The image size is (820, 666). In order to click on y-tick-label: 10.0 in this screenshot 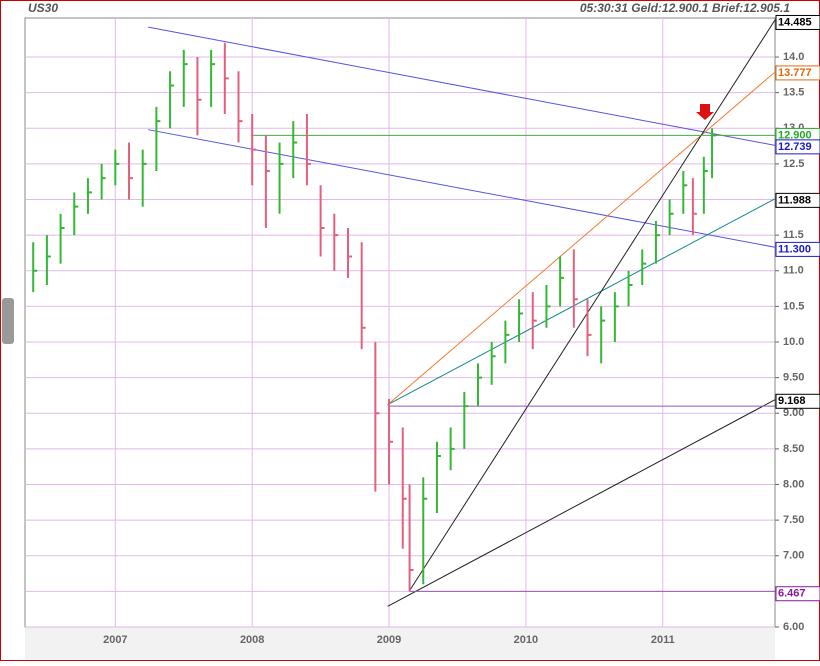, I will do `click(793, 342)`.